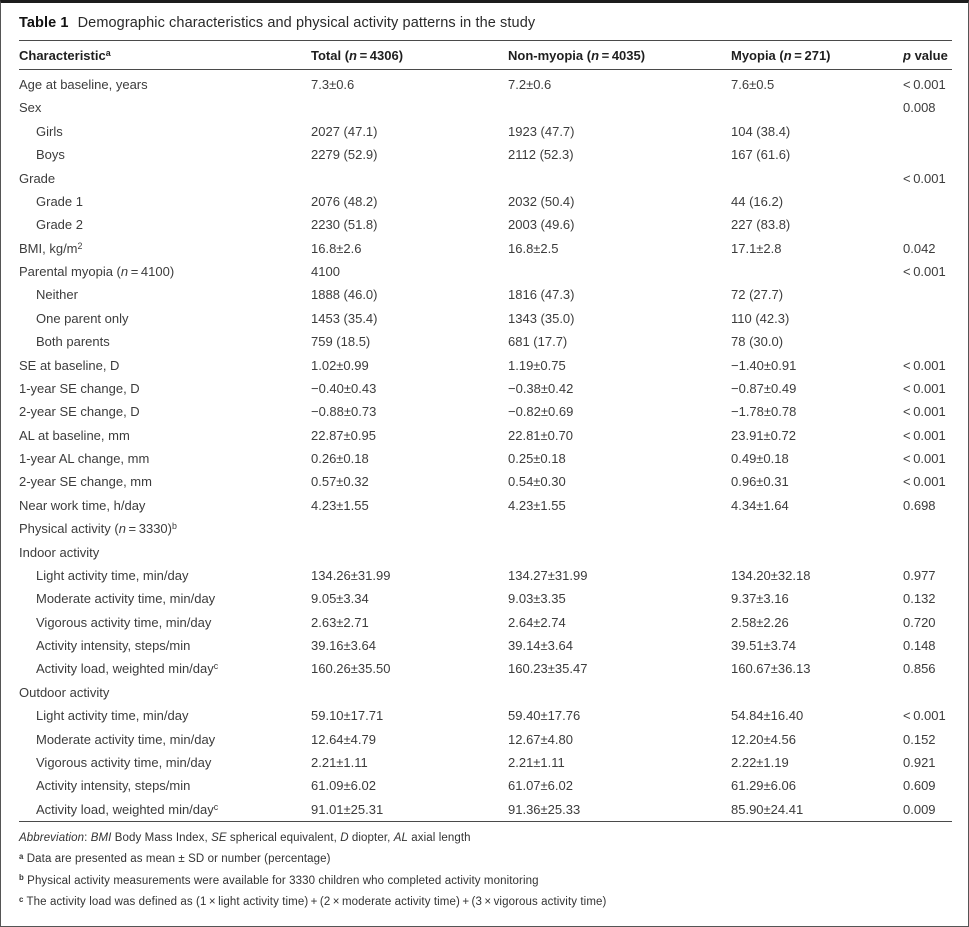 Image resolution: width=969 pixels, height=927 pixels. I want to click on cell-non-myopia: 61.07±6.02, so click(540, 786).